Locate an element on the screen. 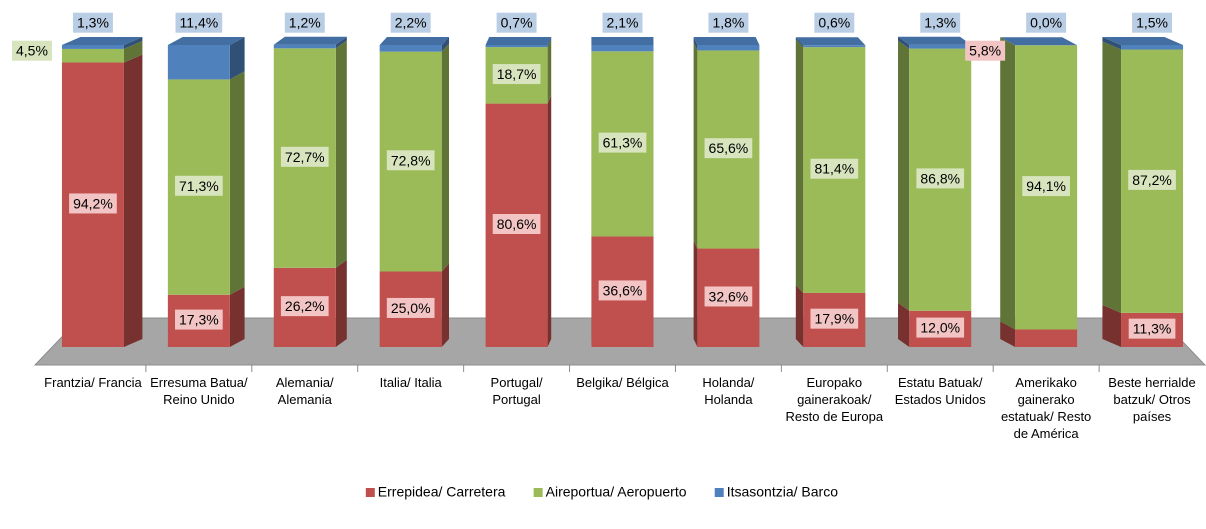 The image size is (1206, 529). data-label: 1,8% is located at coordinates (728, 23).